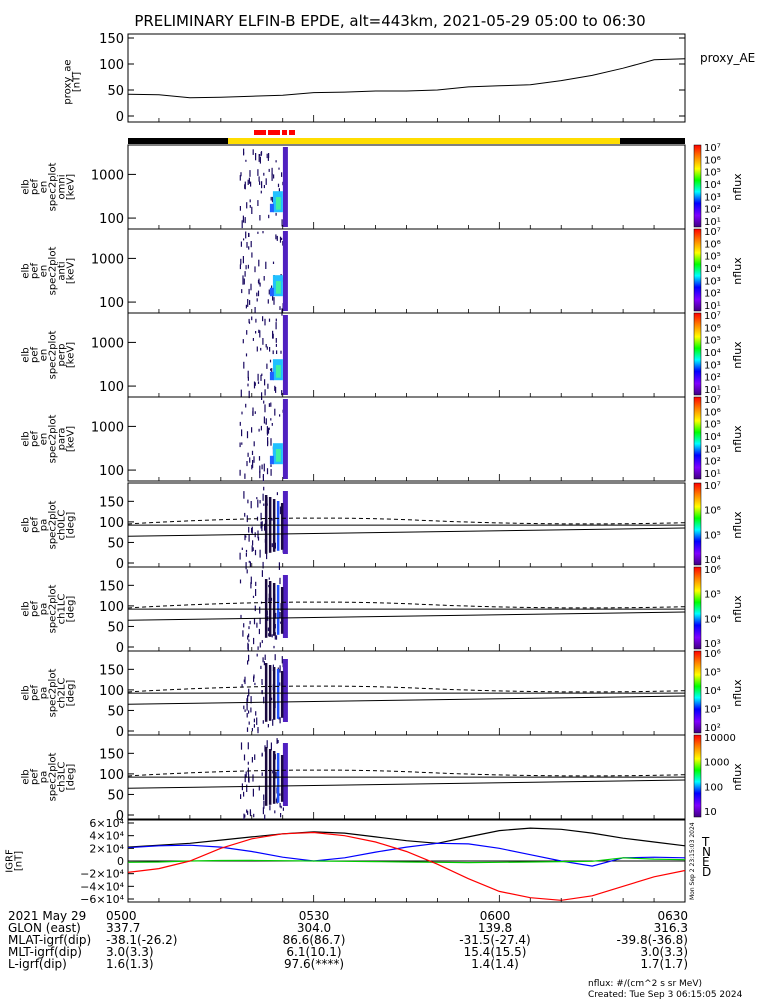 This screenshot has width=775, height=1000. Describe the element at coordinates (73, 81) in the screenshot. I see `ae-ylabel: proxy_ae[nT]` at that location.